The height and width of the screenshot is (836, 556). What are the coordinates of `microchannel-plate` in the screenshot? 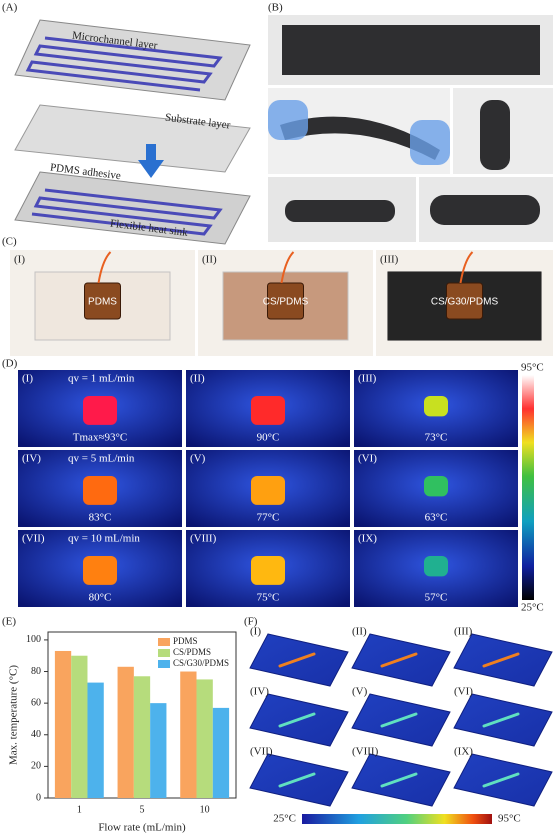 It's located at (132, 60).